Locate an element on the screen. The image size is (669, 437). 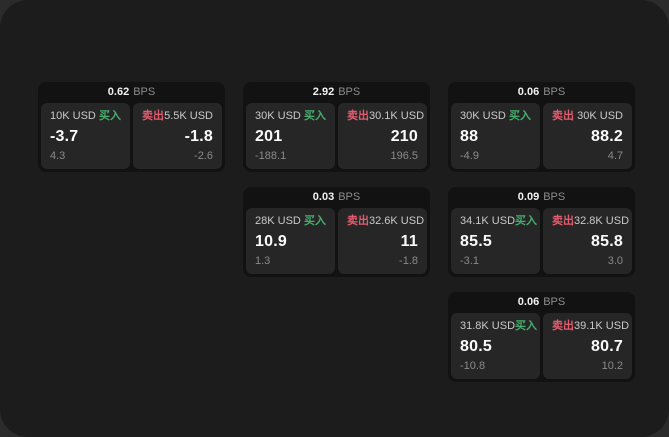
buy-panel-top: 34.1K USD 买入 is located at coordinates (498, 221).